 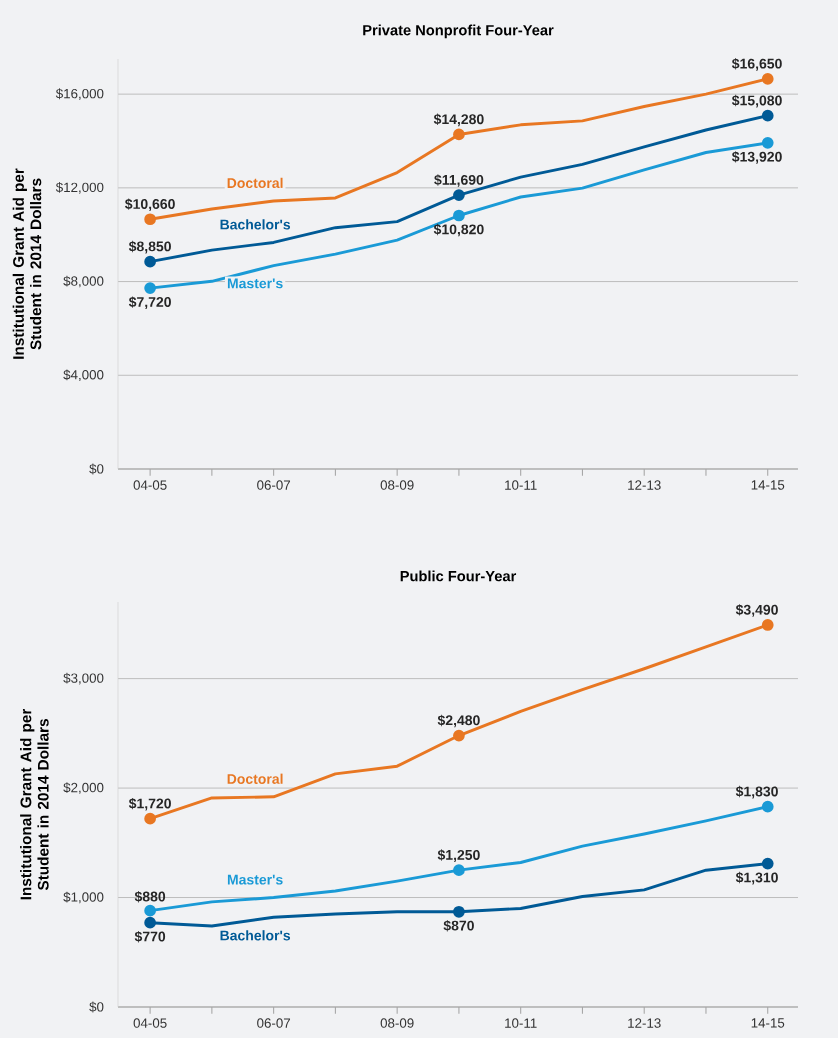 I want to click on data-label: $11,690, so click(x=459, y=180).